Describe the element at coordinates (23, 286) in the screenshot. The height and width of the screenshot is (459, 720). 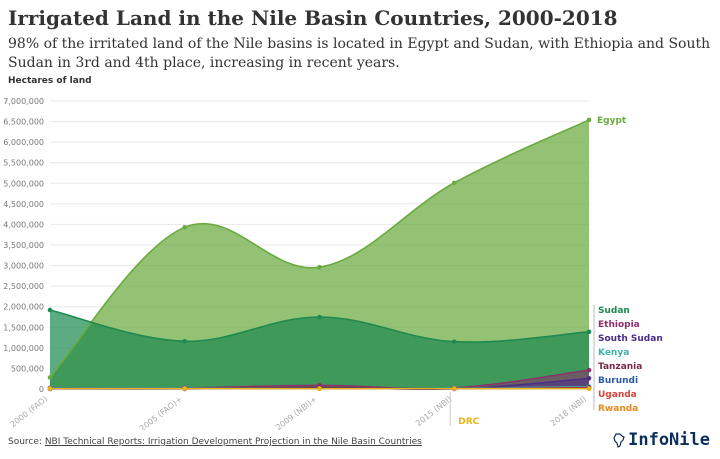
I see `y-tick-label: 2,500,000` at that location.